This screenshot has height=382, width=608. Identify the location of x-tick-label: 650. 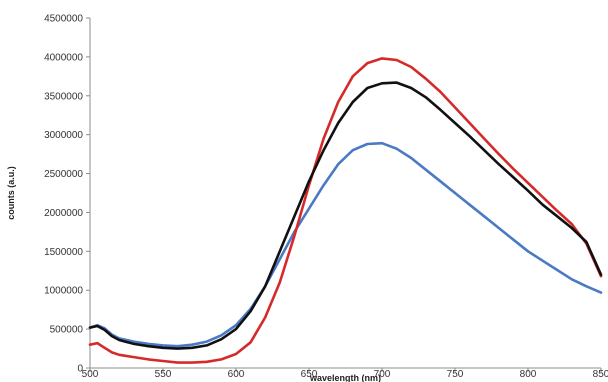
(309, 374).